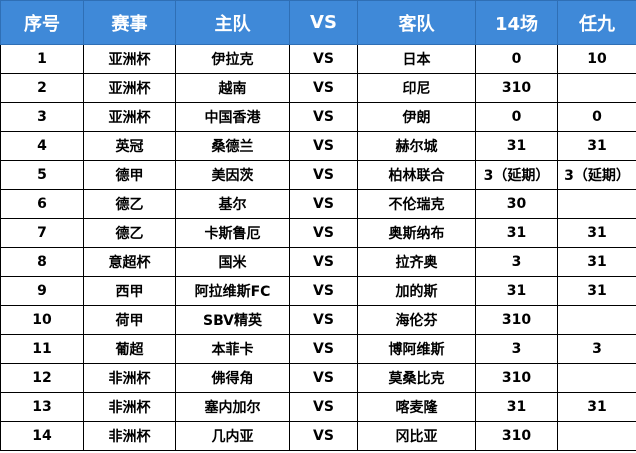  Describe the element at coordinates (42, 175) in the screenshot. I see `row-index-cell: 5` at that location.